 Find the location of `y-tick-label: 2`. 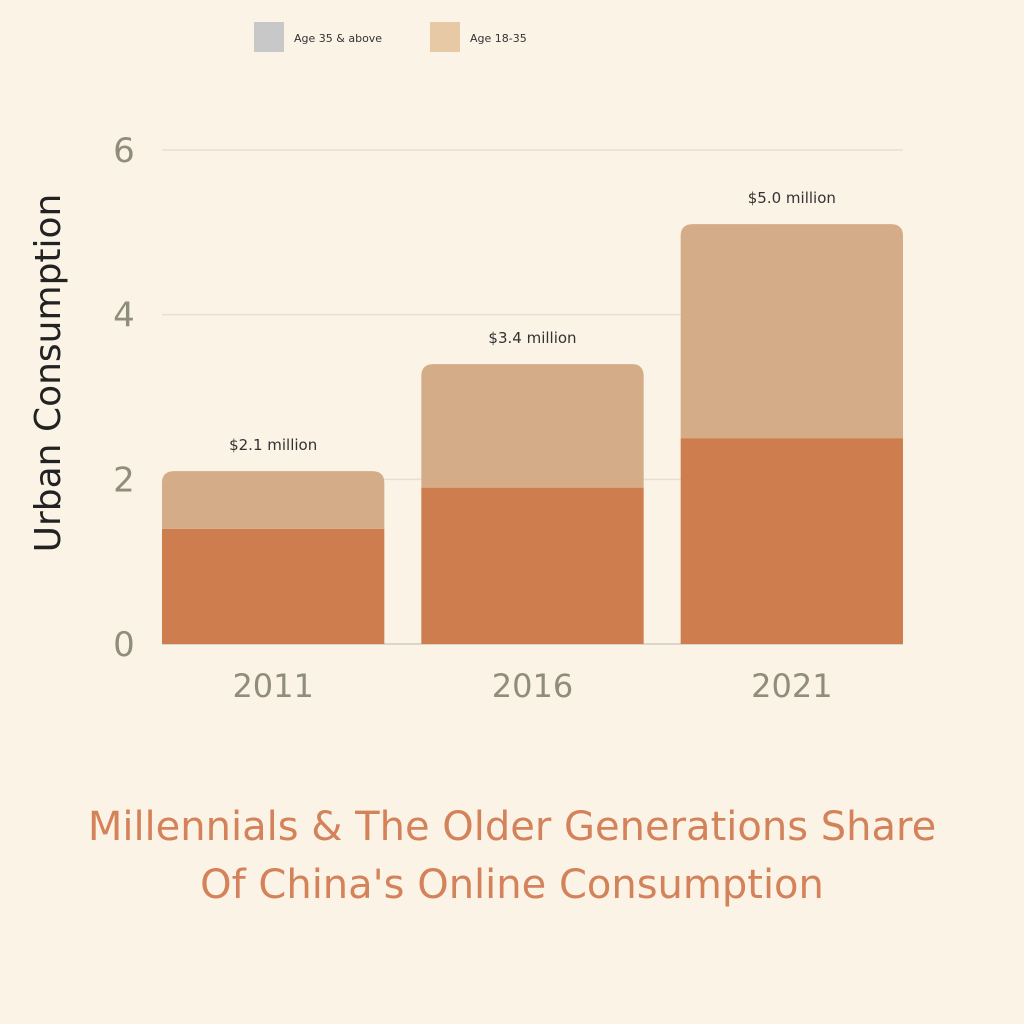

y-tick-label: 2 is located at coordinates (124, 480).